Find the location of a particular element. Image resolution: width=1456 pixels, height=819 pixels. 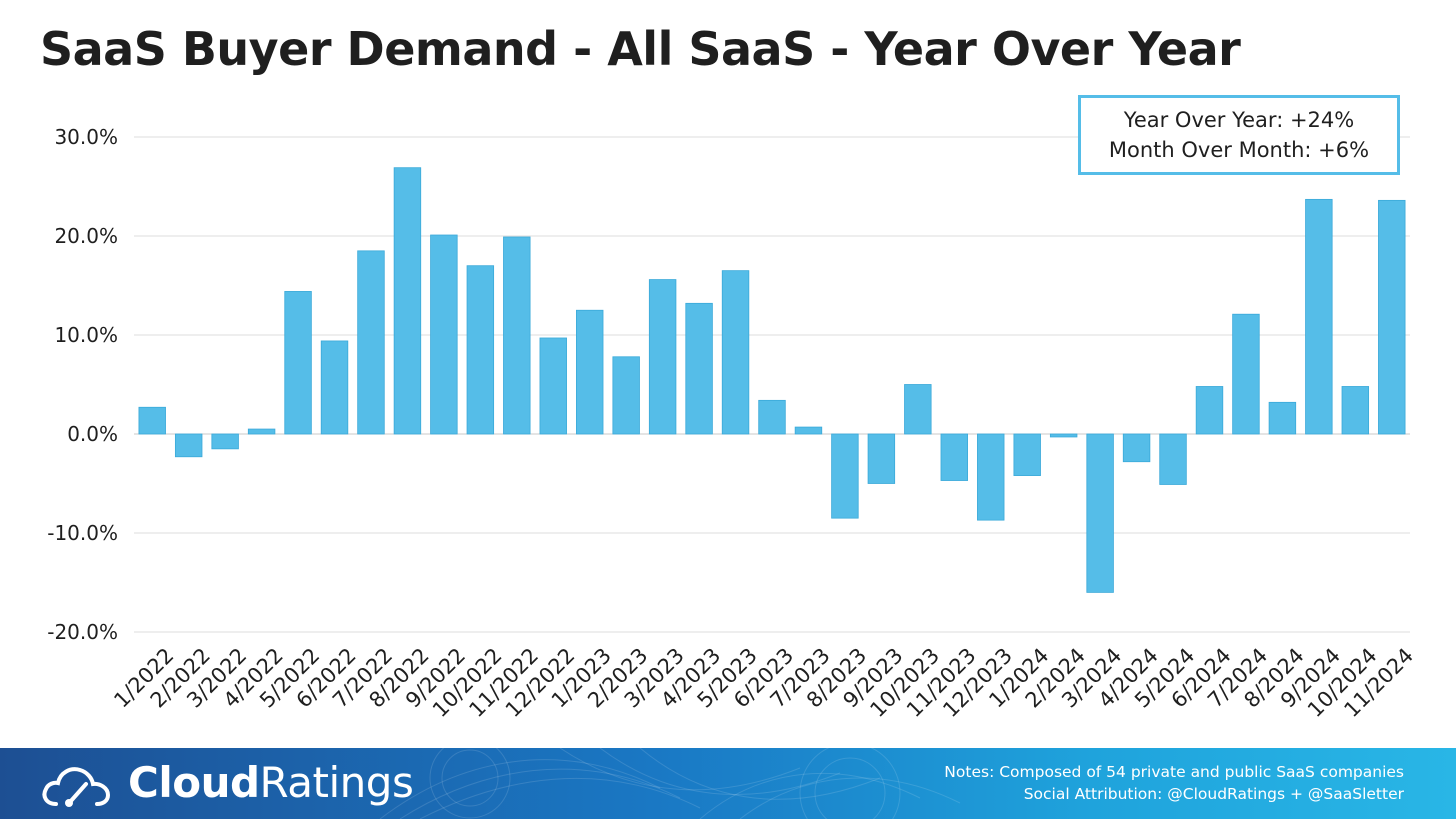

y-tick-label: -10.0% is located at coordinates (82, 533).